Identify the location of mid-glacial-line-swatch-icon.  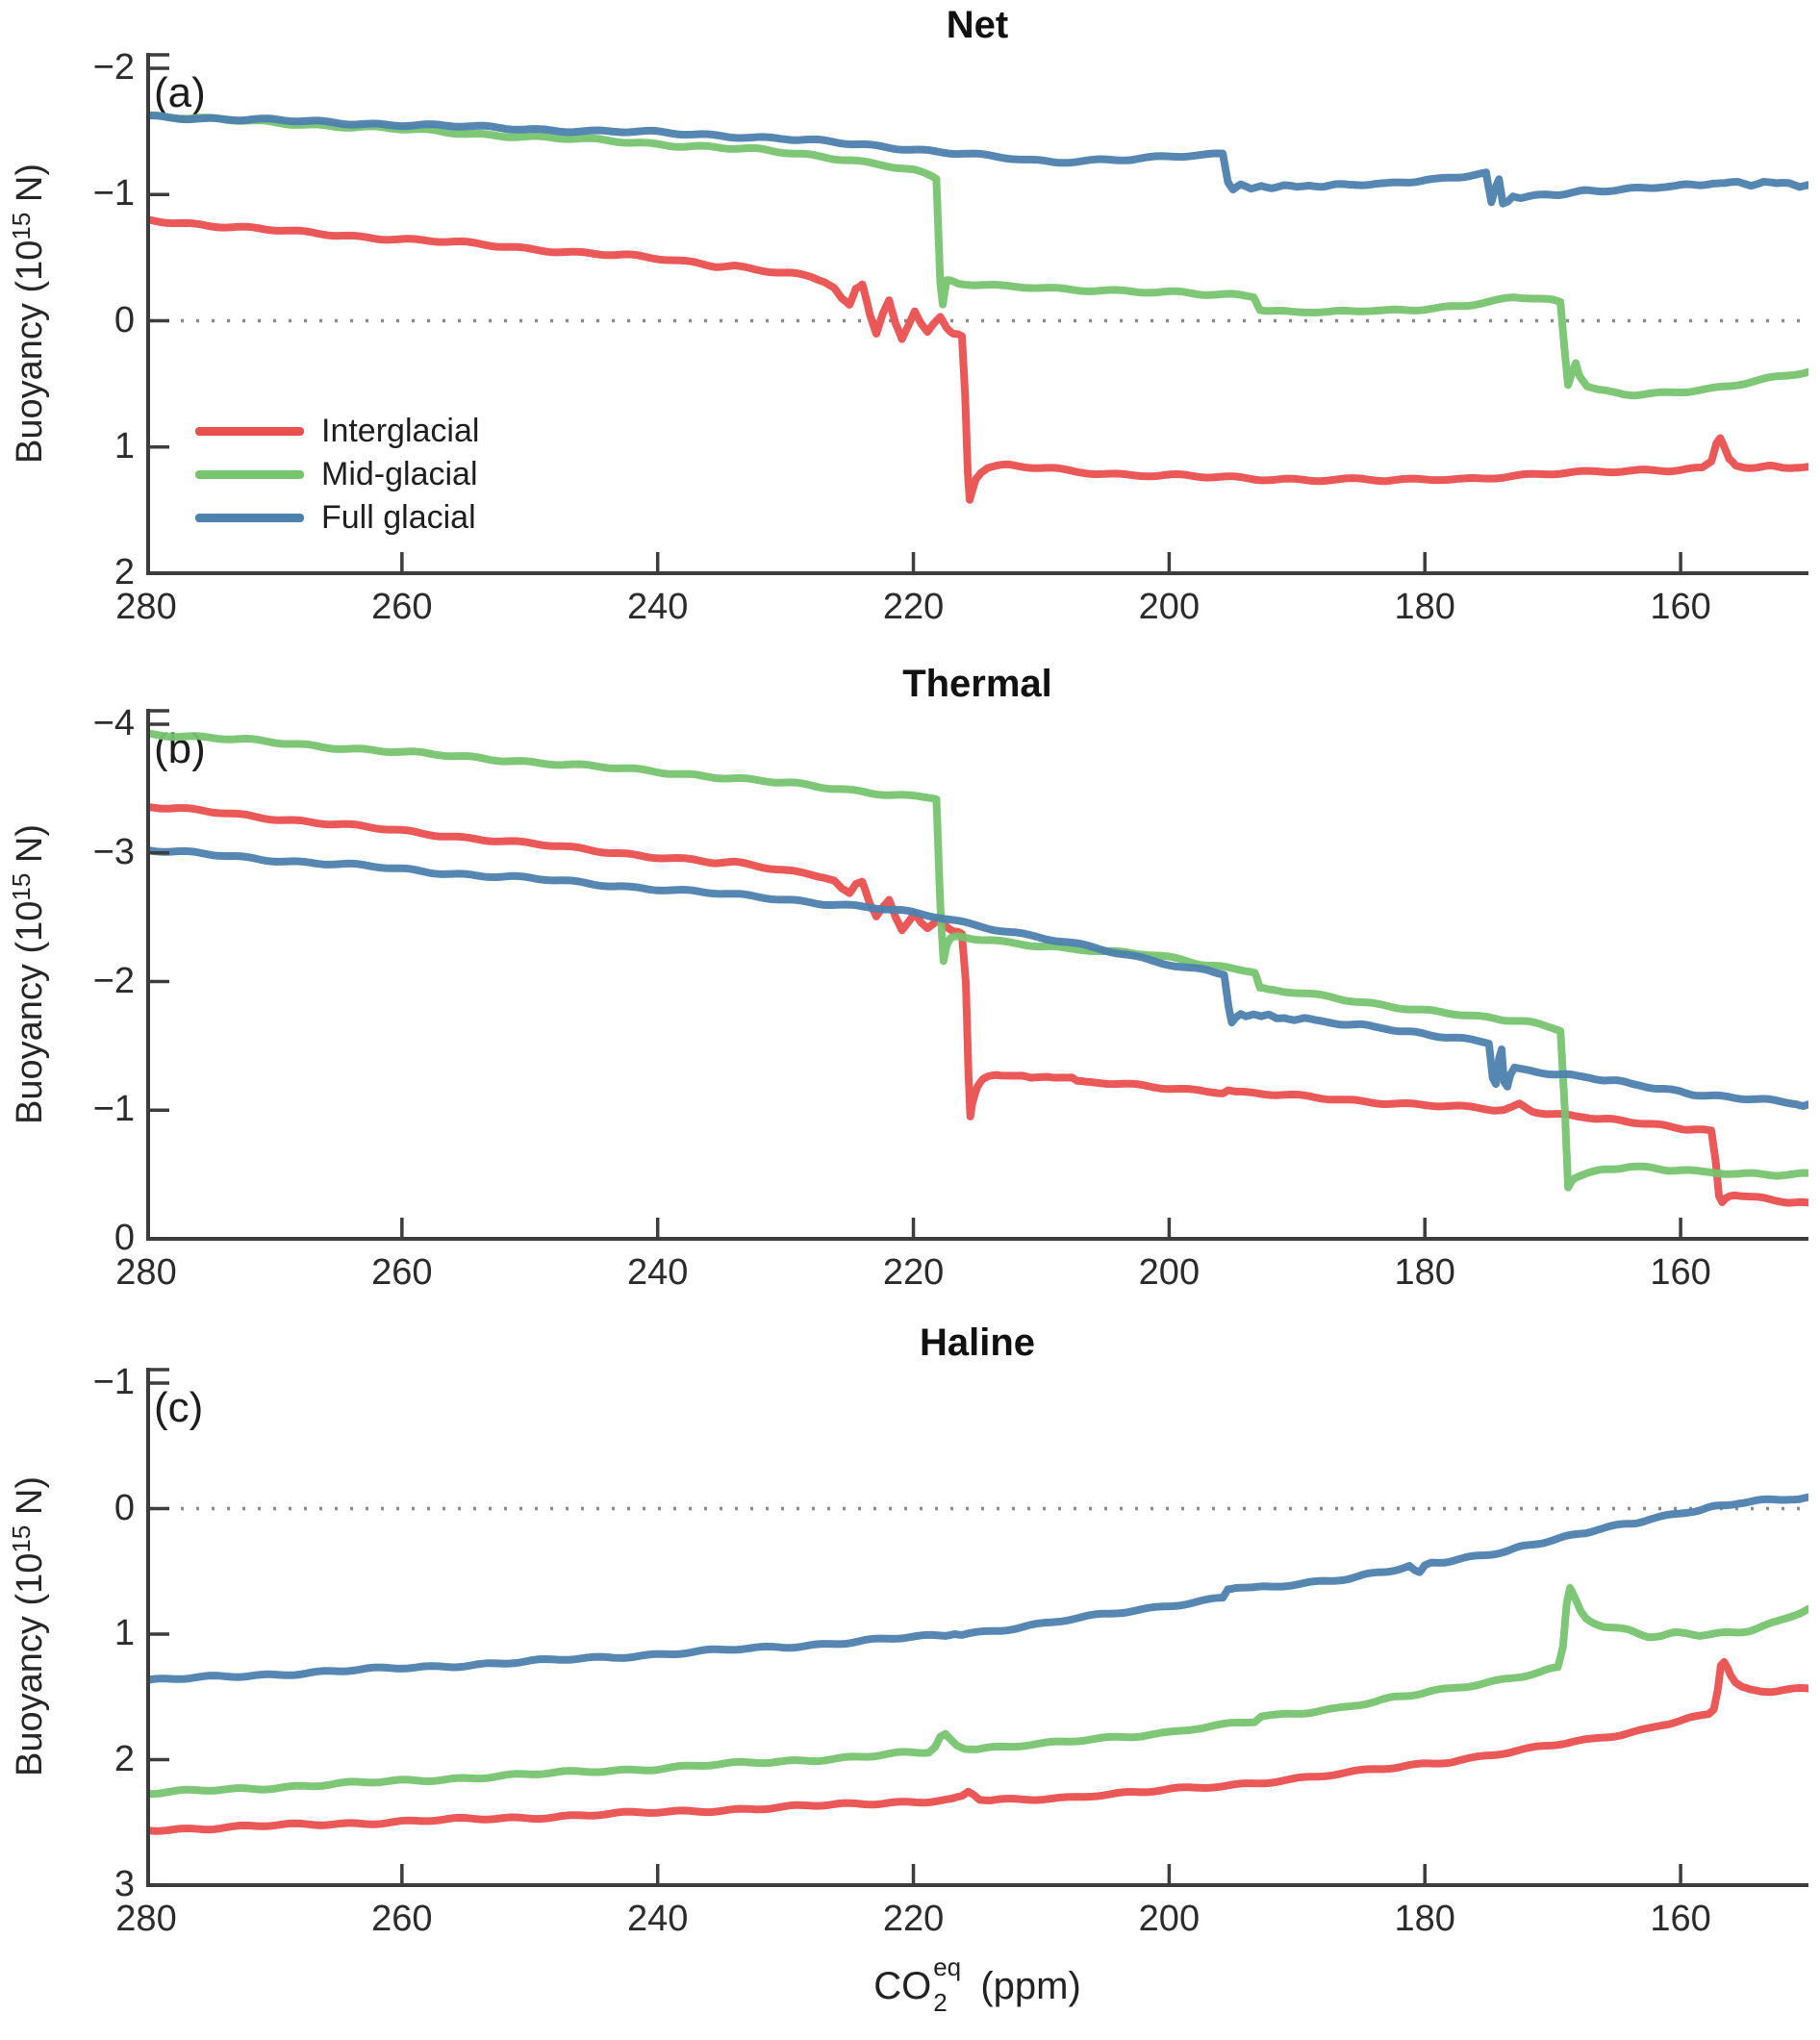
(249, 474).